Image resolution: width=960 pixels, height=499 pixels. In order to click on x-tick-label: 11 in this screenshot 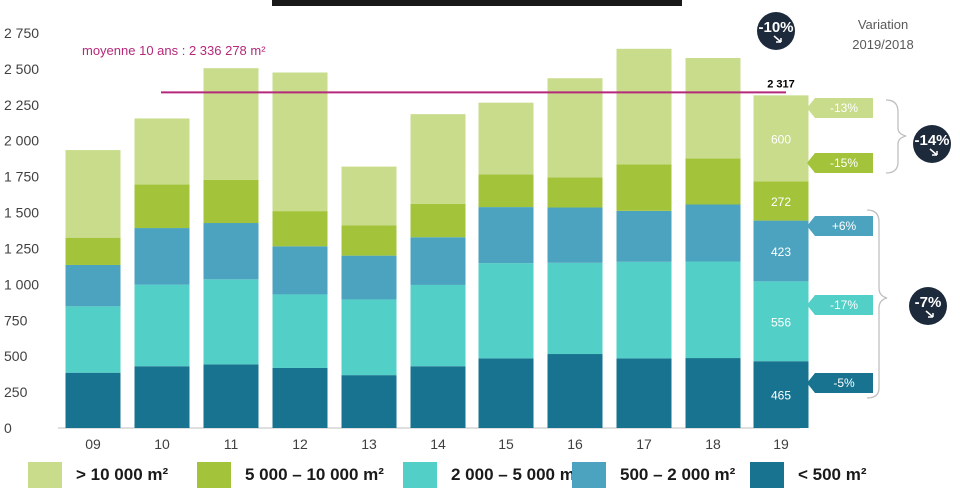, I will do `click(231, 444)`.